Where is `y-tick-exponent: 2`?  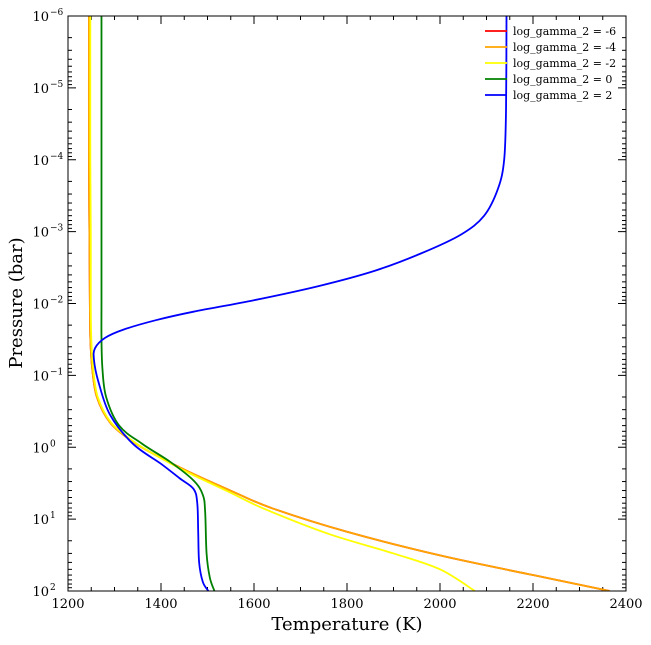
y-tick-exponent: 2 is located at coordinates (53, 588).